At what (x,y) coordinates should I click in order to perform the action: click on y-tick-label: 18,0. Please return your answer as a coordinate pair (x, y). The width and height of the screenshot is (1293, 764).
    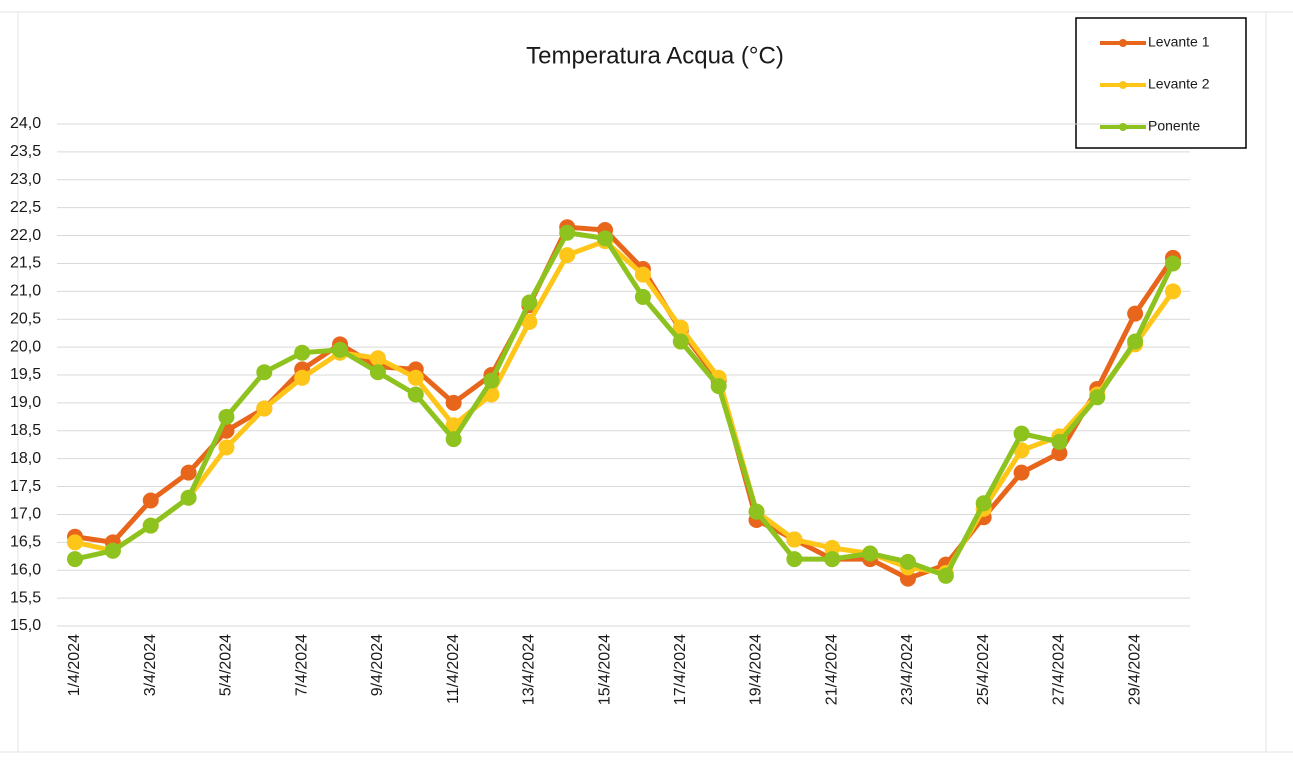
    Looking at the image, I should click on (25, 458).